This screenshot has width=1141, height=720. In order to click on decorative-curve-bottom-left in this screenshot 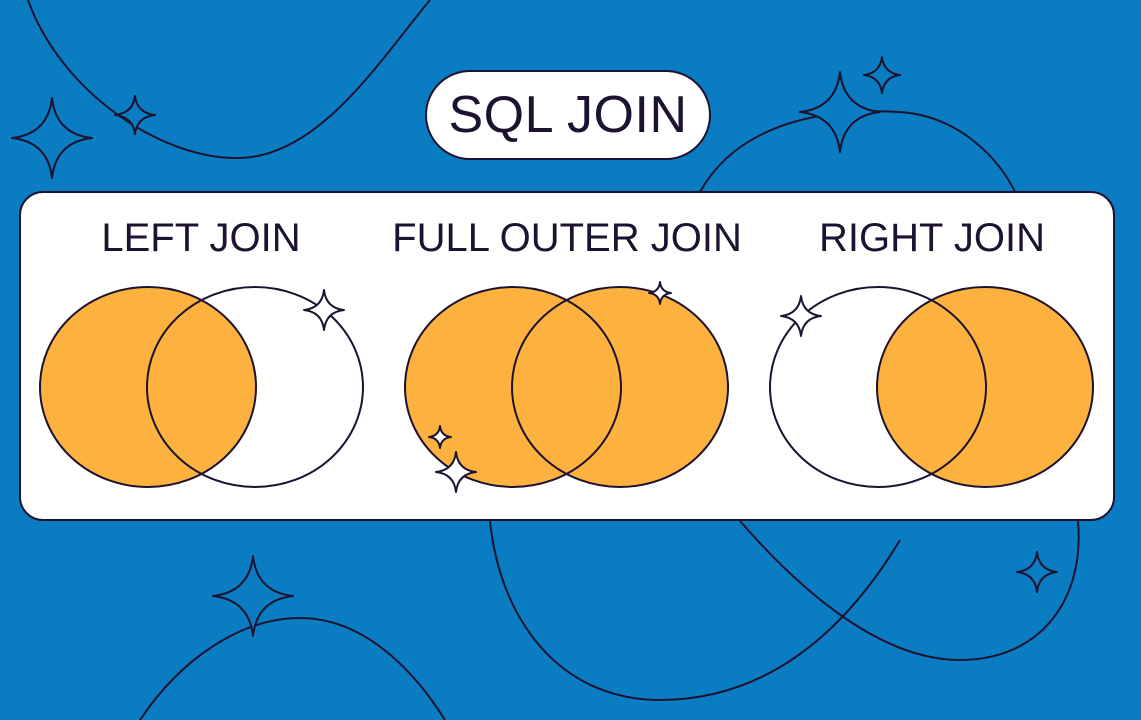, I will do `click(292, 668)`.